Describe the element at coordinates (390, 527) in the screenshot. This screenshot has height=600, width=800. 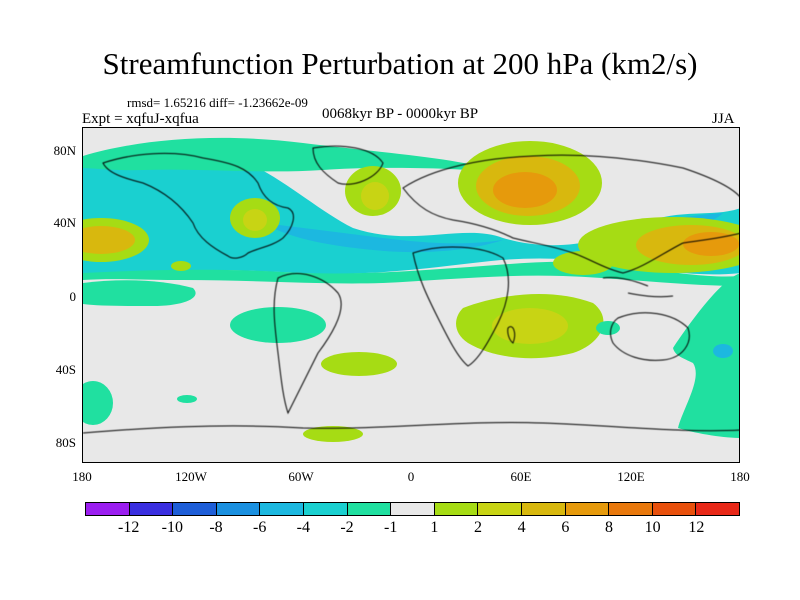
I see `colorbar-label: -1` at that location.